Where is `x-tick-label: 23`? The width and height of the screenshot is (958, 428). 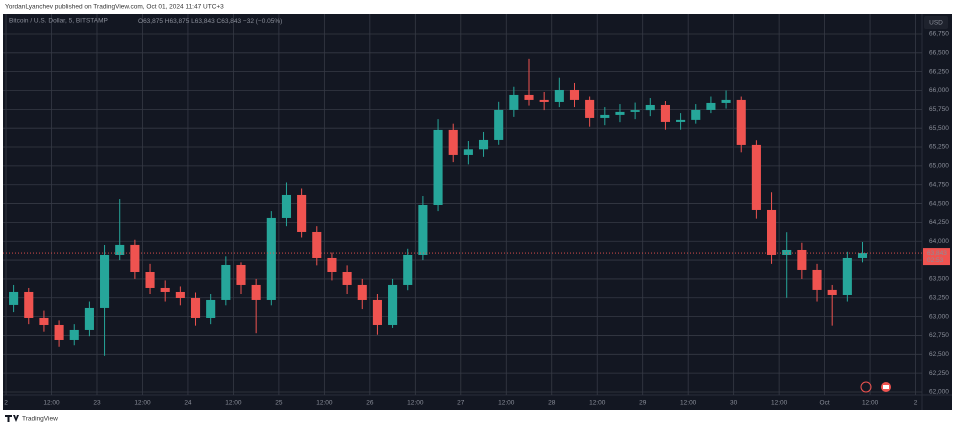
x-tick-label: 23 is located at coordinates (97, 403).